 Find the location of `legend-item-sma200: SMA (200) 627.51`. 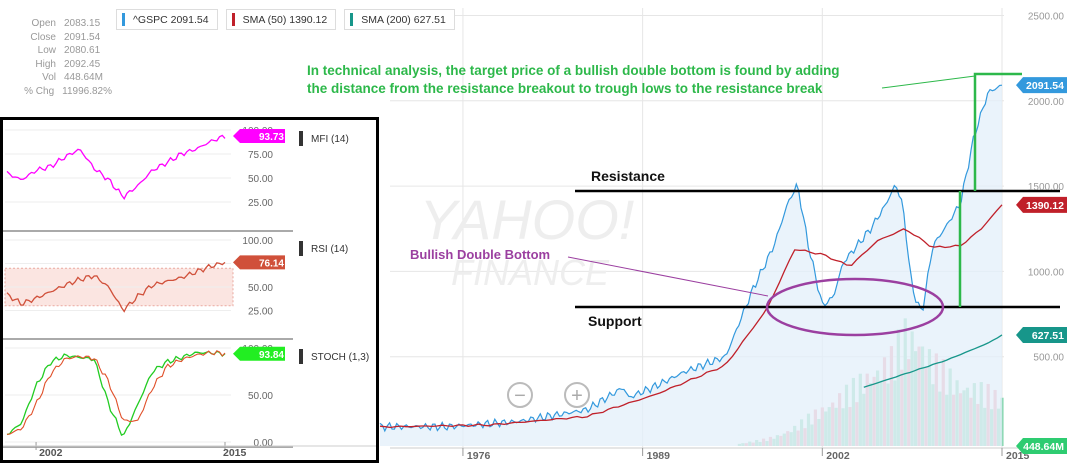

legend-item-sma200: SMA (200) 627.51 is located at coordinates (399, 19).